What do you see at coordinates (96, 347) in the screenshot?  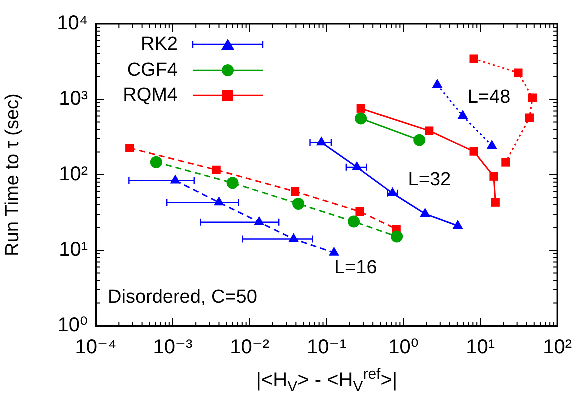 I see `x-tick-label: 10⁻⁴` at bounding box center [96, 347].